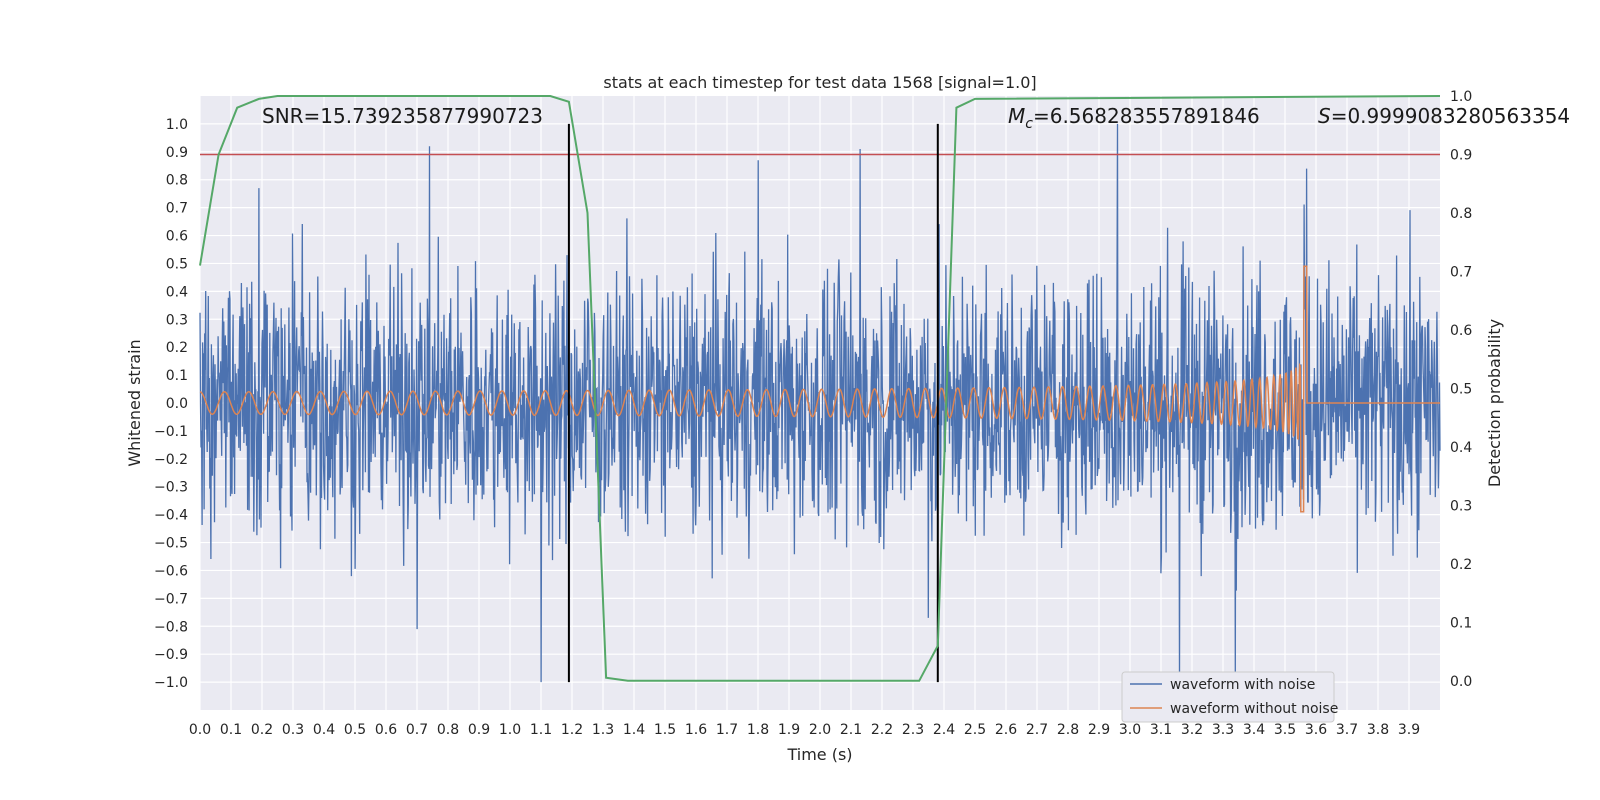 The height and width of the screenshot is (800, 1600). What do you see at coordinates (1029, 124) in the screenshot?
I see `chirp-mass-subscript: c` at bounding box center [1029, 124].